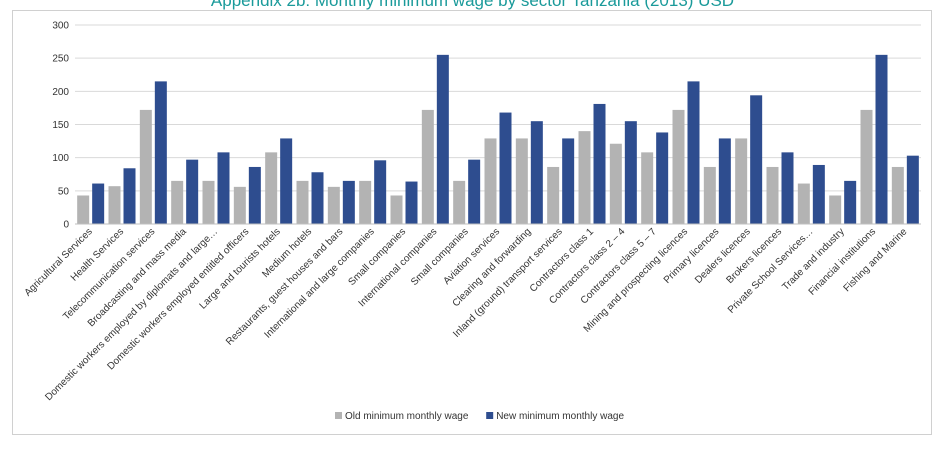  Describe the element at coordinates (407, 416) in the screenshot. I see `legend-entry: Old minimum monthly wage` at that location.